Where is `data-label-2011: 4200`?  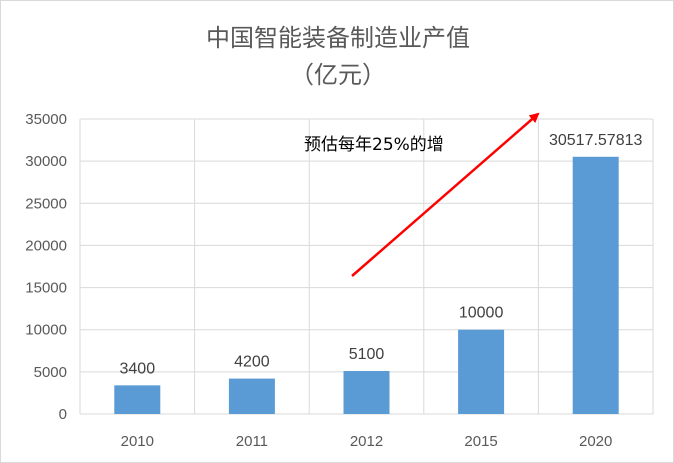
data-label-2011: 4200 is located at coordinates (252, 362).